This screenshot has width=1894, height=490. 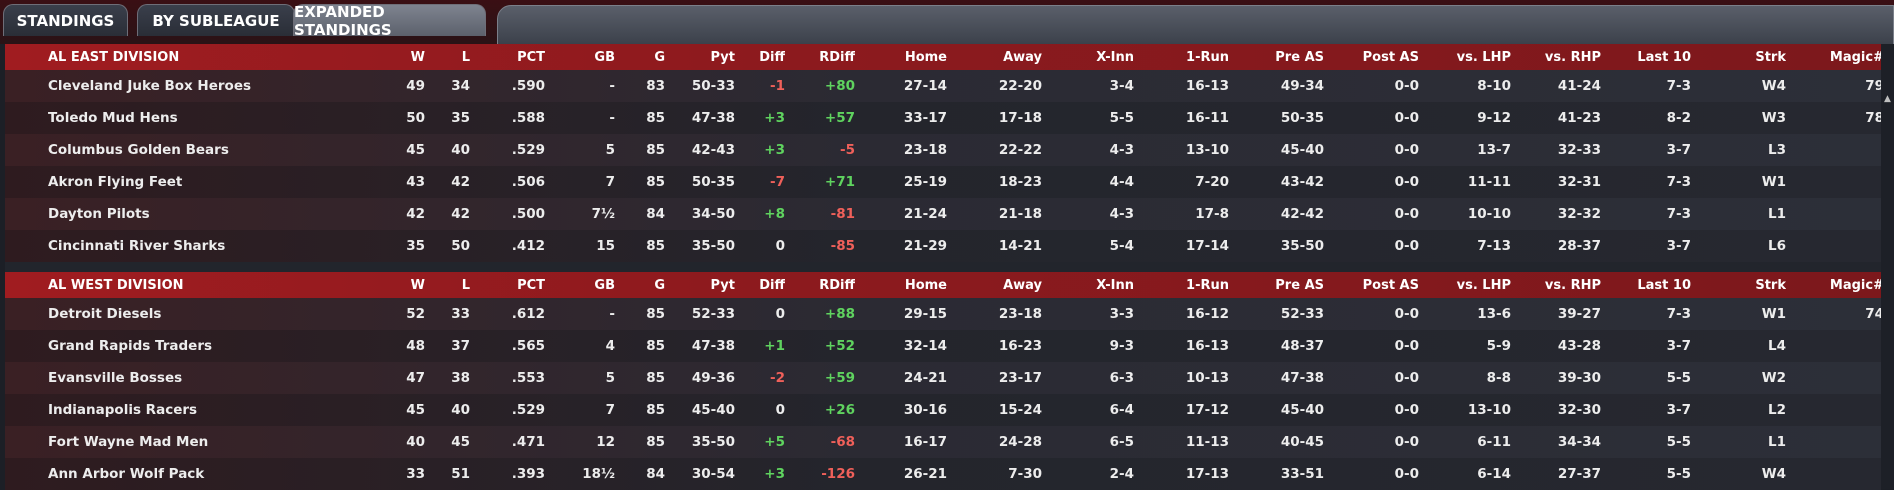 I want to click on team-name: Indianapolis Racers, so click(x=123, y=410).